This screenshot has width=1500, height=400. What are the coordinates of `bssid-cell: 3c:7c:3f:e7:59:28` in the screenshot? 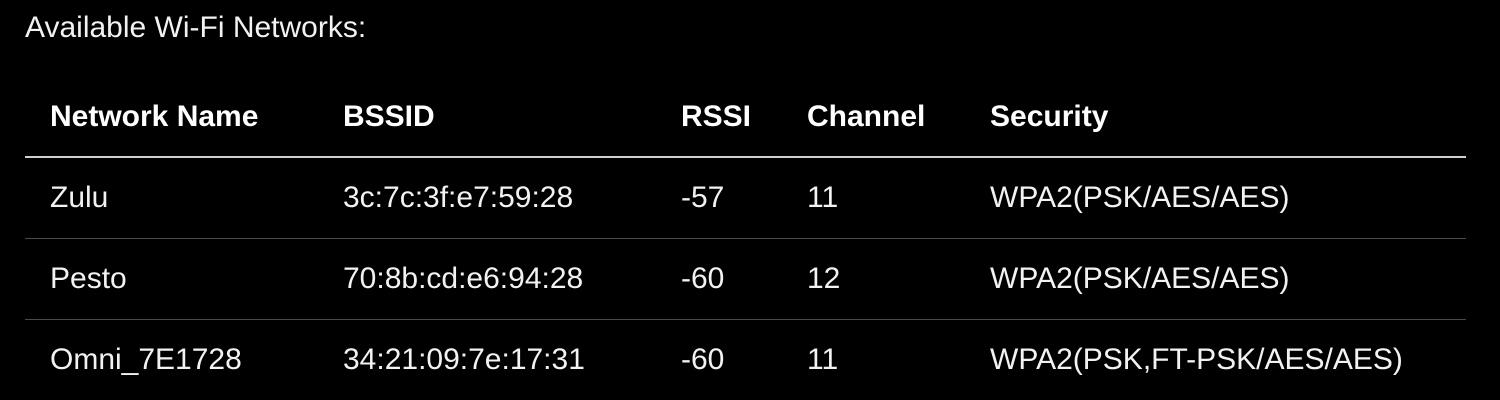 It's located at (458, 197).